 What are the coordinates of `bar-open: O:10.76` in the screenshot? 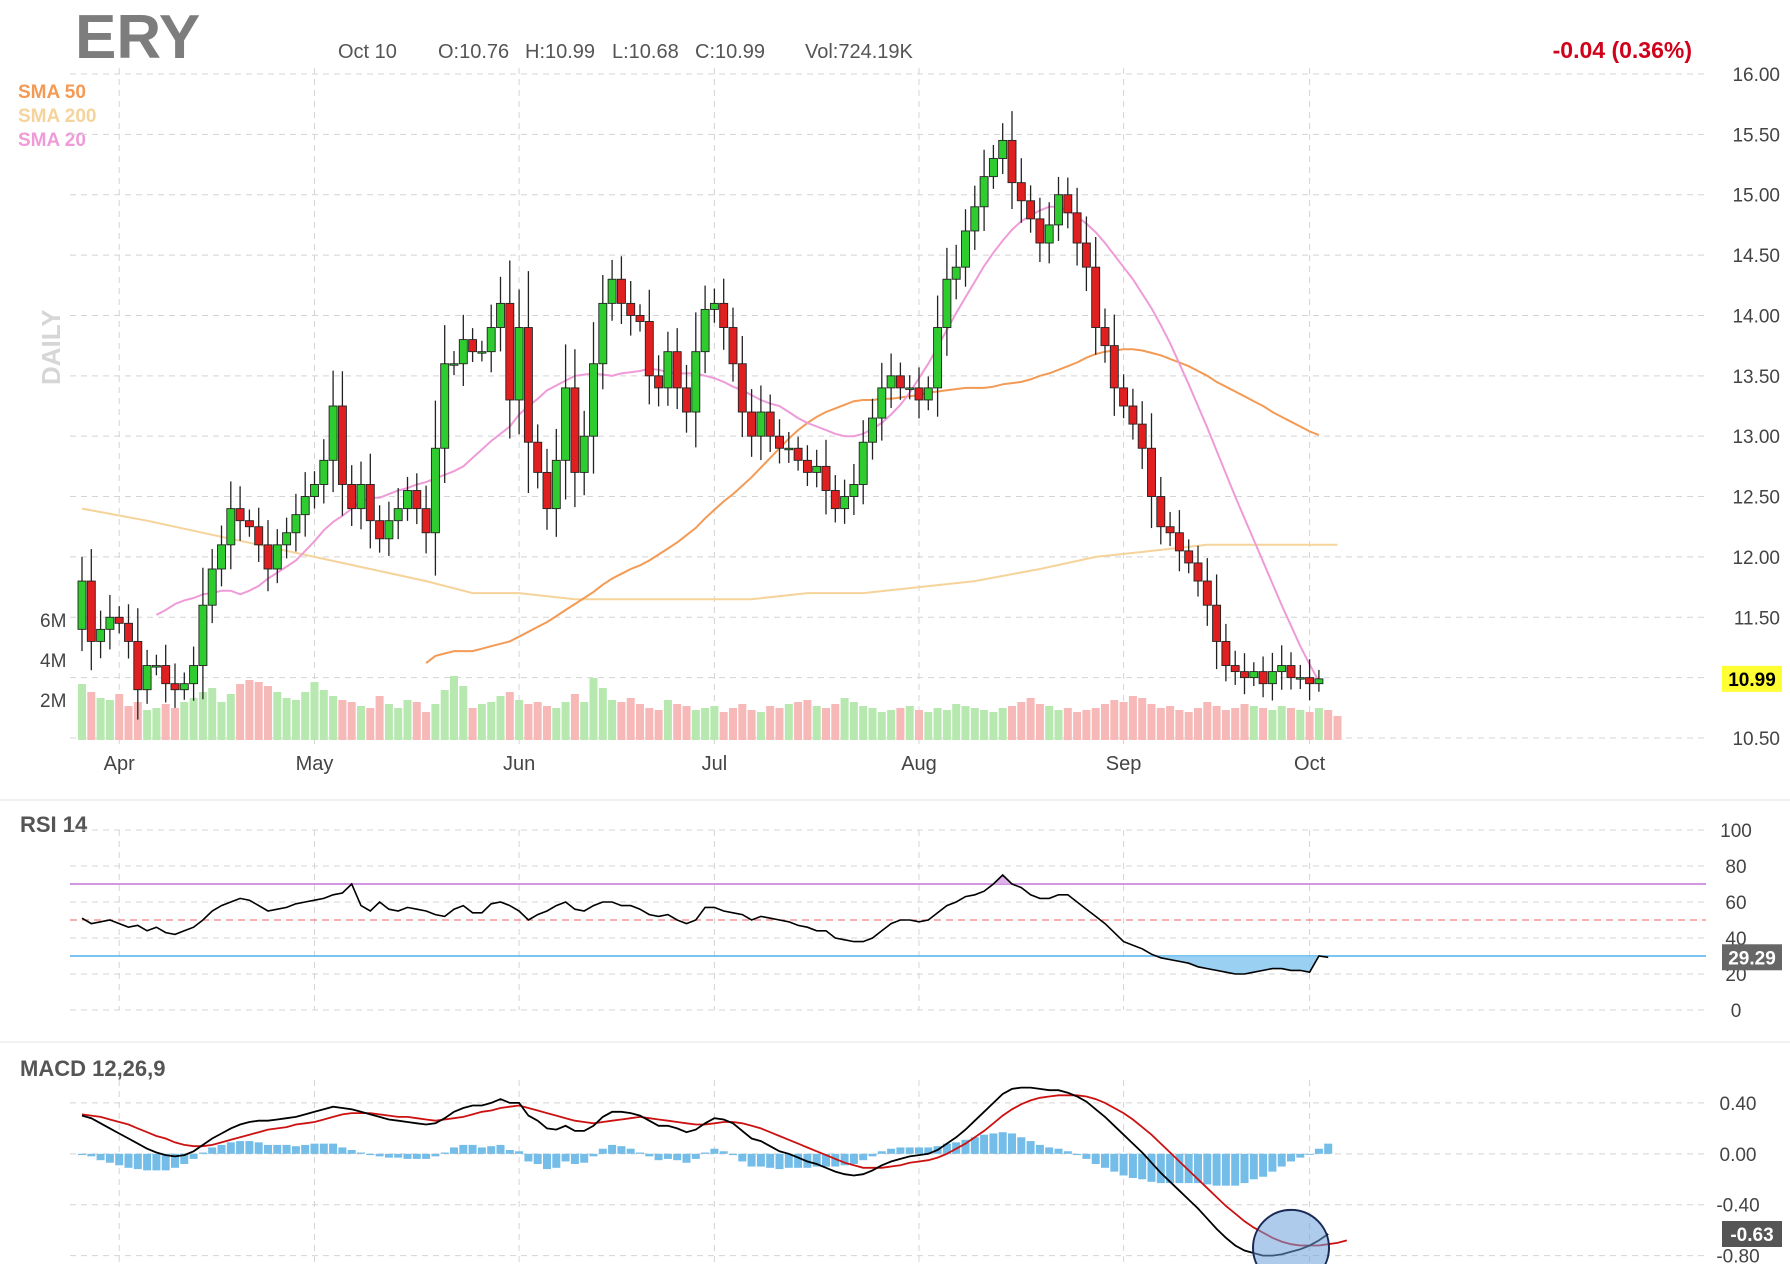 It's located at (473, 52).